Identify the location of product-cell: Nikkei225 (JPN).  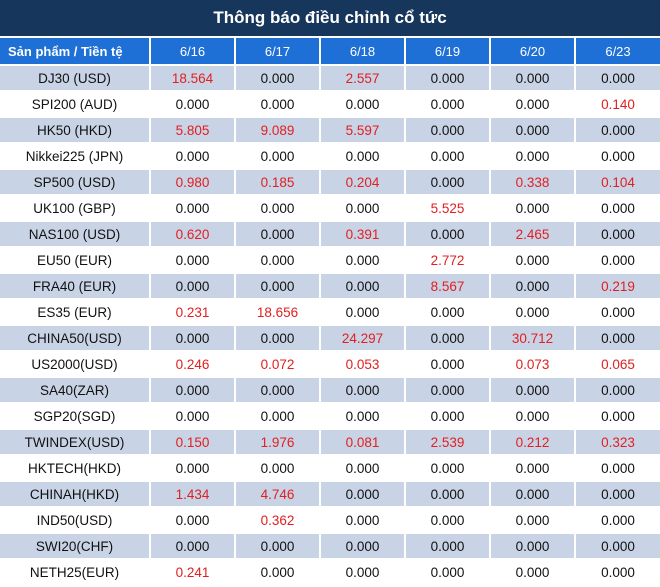
(75, 155).